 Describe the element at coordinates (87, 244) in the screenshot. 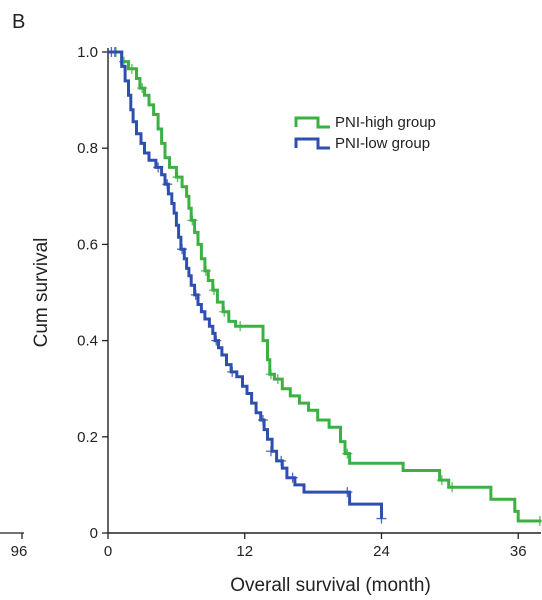

I see `y-tick-label: 0.6` at that location.